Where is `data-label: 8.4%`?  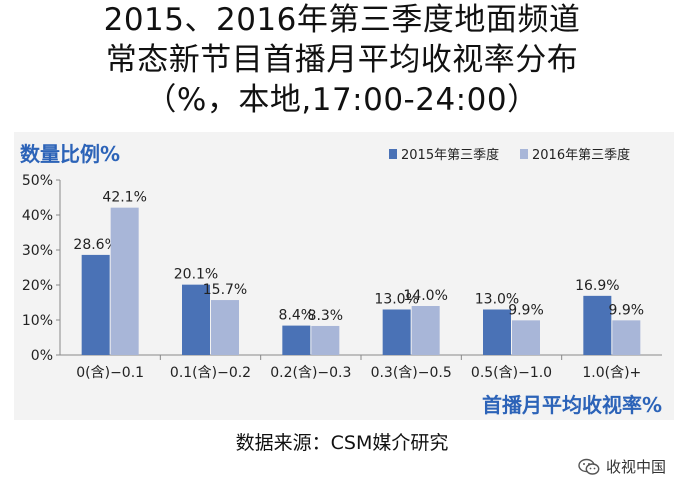 data-label: 8.4% is located at coordinates (297, 316).